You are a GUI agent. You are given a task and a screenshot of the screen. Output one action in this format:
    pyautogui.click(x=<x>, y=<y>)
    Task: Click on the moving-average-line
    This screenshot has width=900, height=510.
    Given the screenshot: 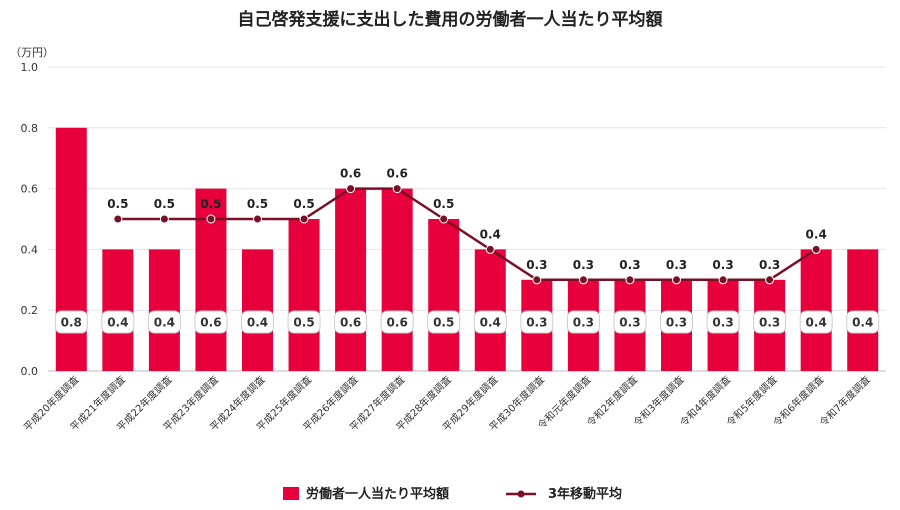 What is the action you would take?
    pyautogui.click(x=467, y=234)
    